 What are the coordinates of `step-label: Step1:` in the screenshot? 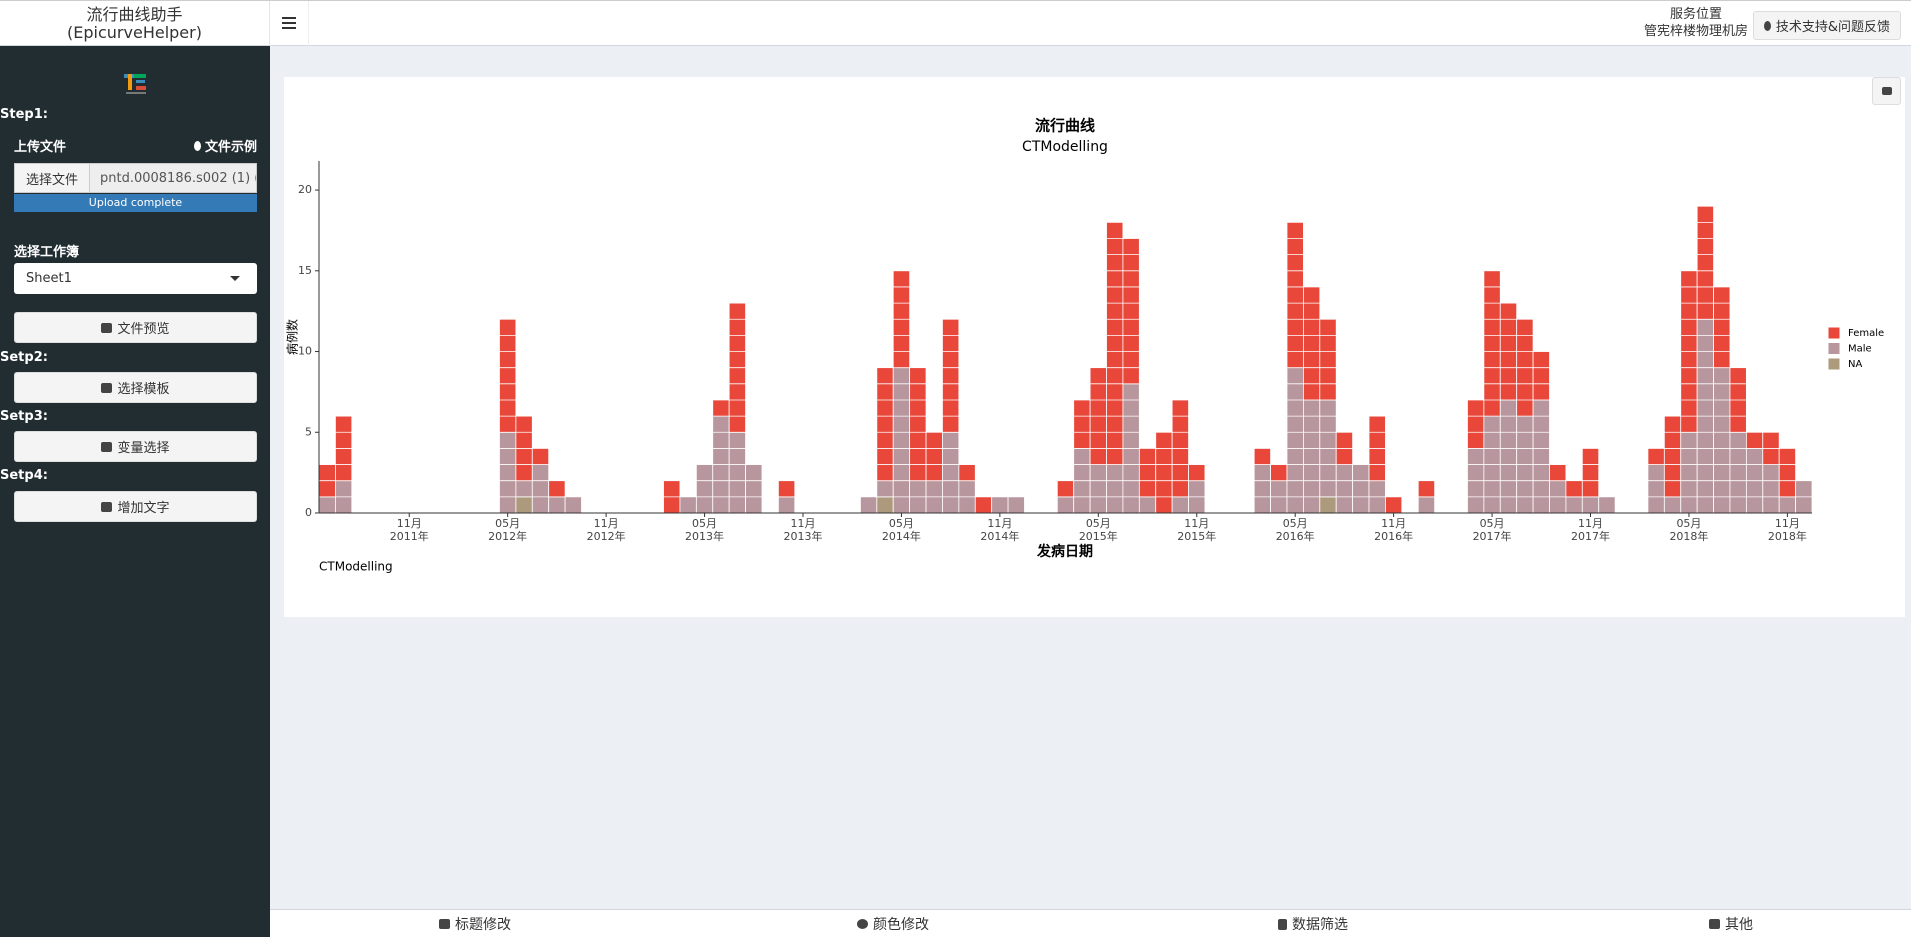 It's located at (24, 114).